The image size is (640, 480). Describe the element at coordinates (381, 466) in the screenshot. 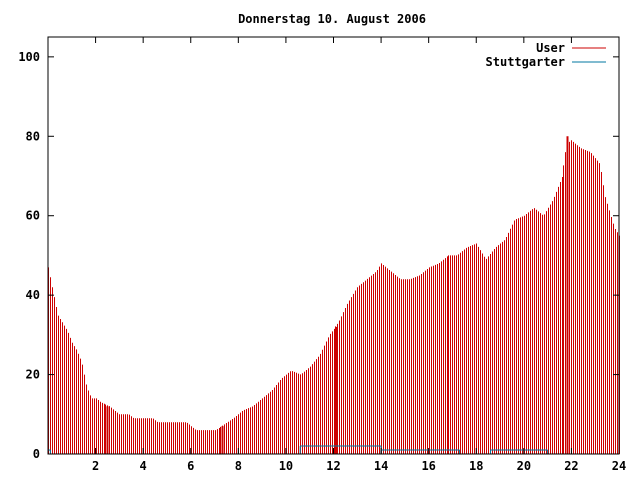

I see `x-tick-label: 14` at that location.